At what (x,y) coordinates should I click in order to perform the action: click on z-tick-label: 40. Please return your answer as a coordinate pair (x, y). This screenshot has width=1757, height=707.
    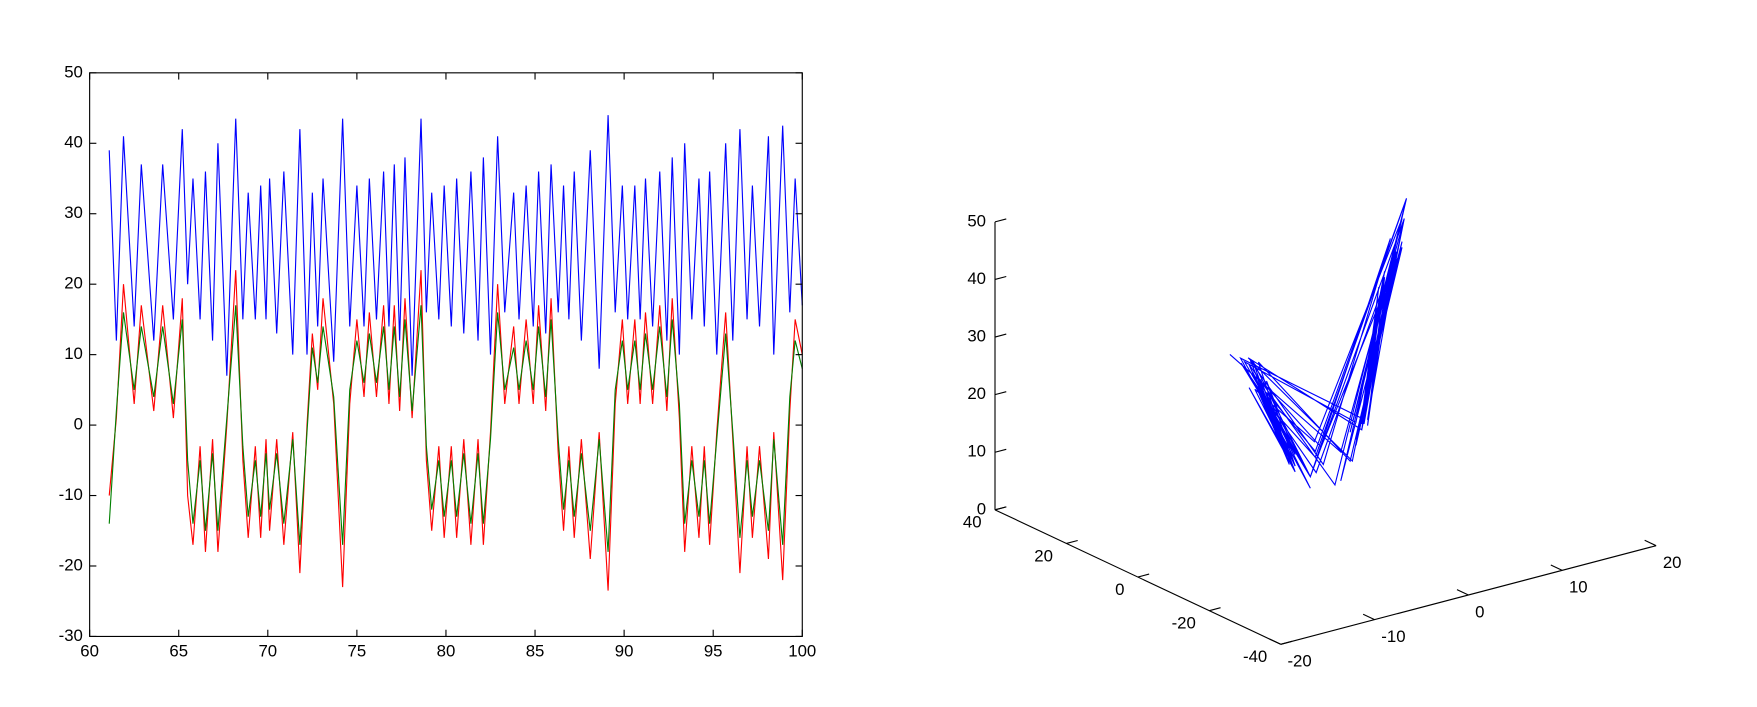
    Looking at the image, I should click on (976, 278).